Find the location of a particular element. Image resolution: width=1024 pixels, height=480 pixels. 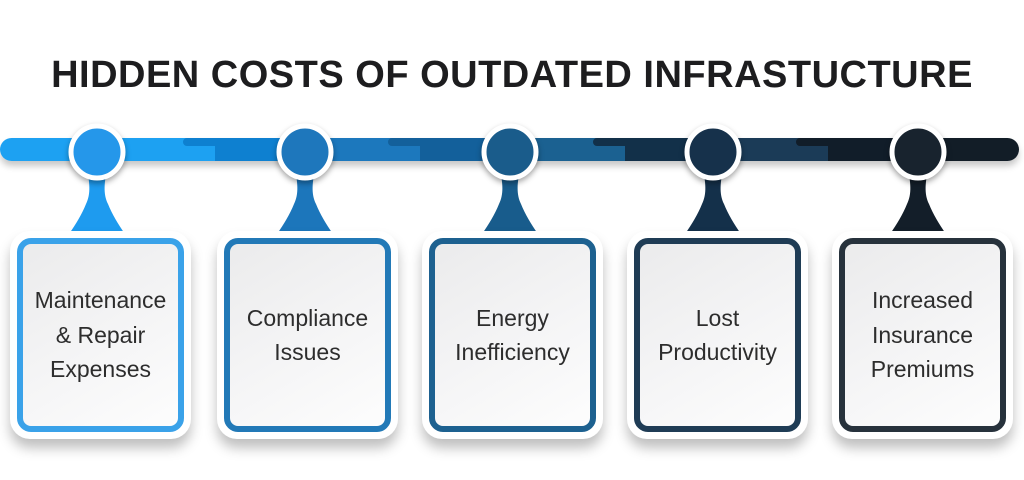

cost-card-frame: Lost Productivity is located at coordinates (717, 335).